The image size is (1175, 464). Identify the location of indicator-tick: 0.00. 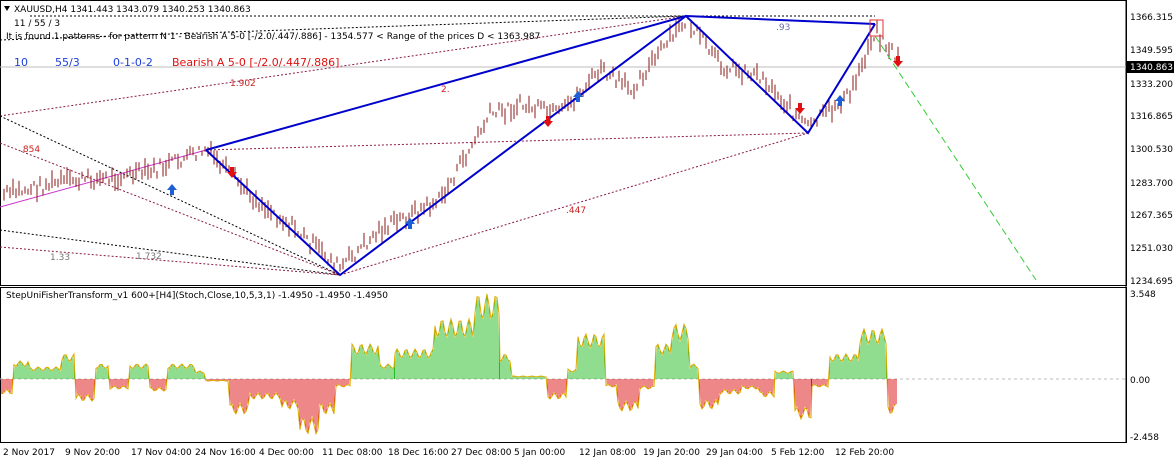
(1140, 381).